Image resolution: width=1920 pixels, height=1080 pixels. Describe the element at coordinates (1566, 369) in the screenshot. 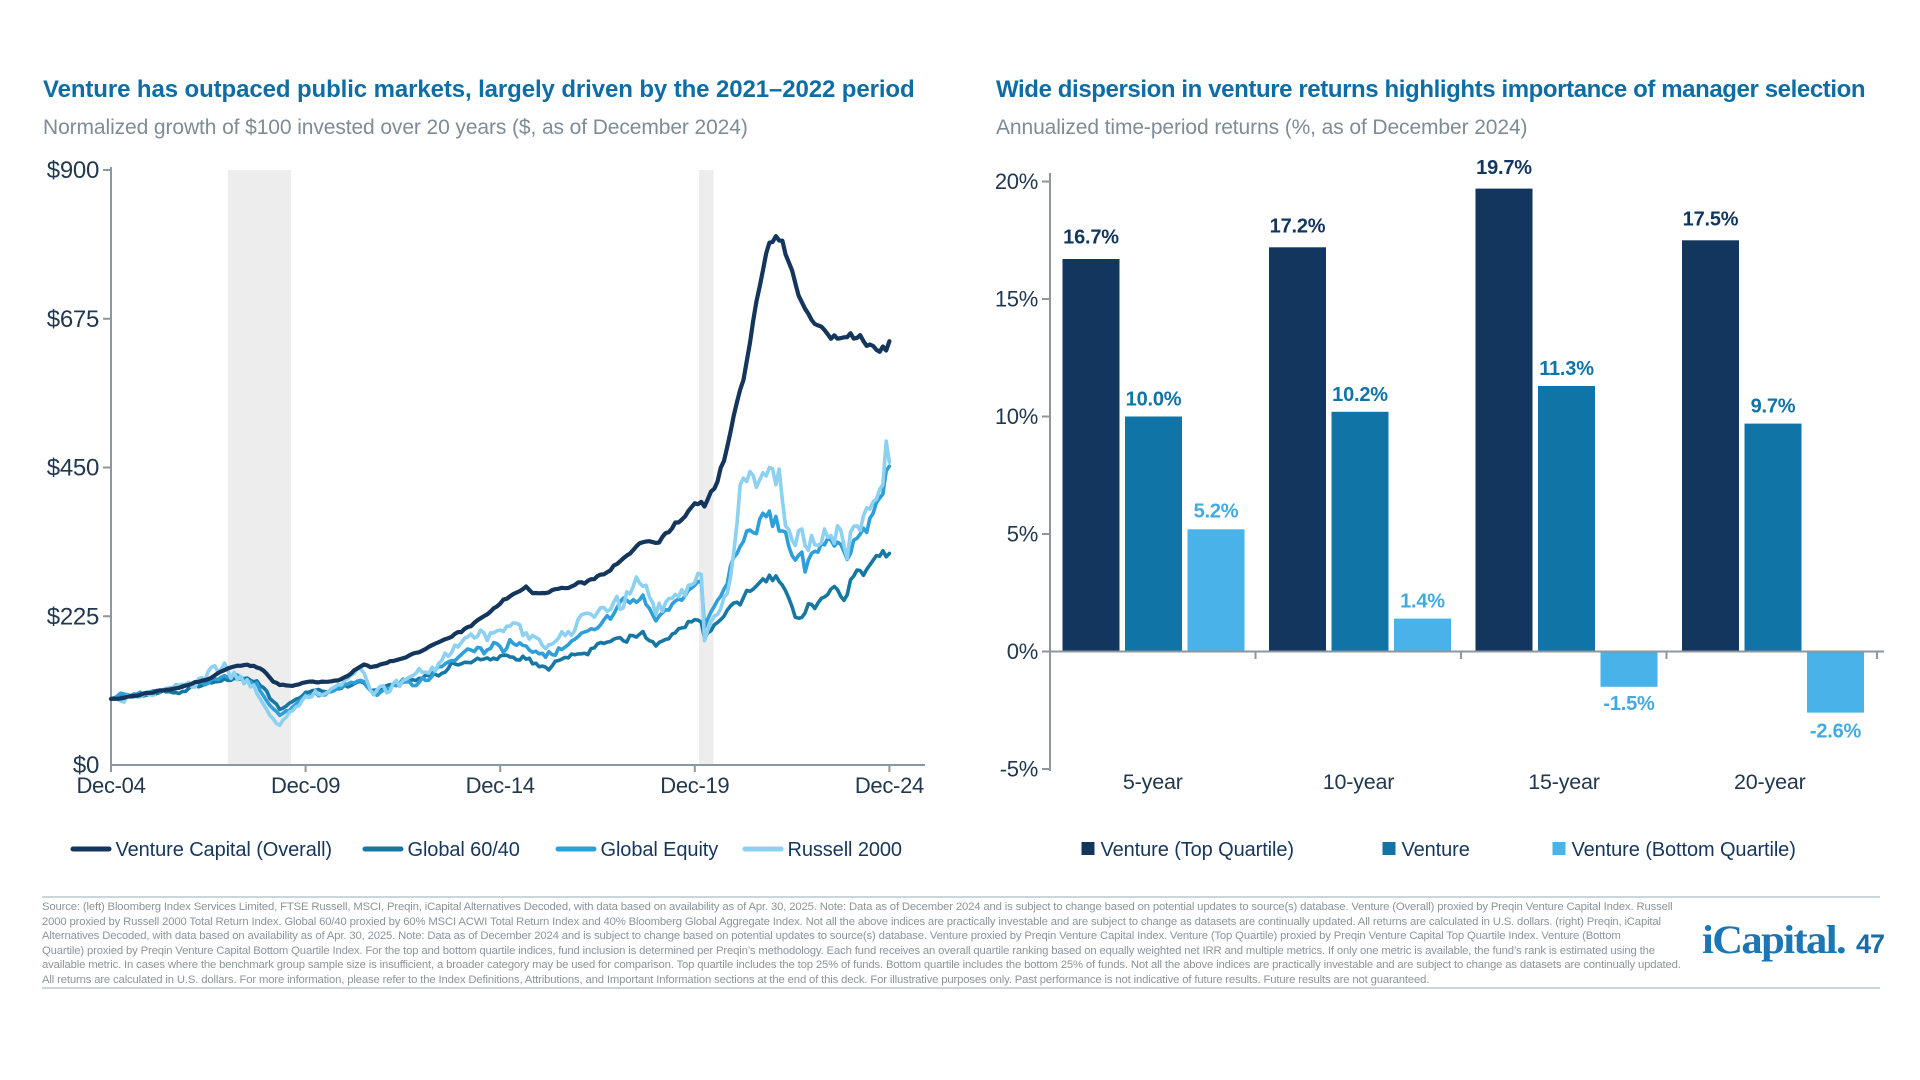

I see `svg-text: 11.3%` at that location.